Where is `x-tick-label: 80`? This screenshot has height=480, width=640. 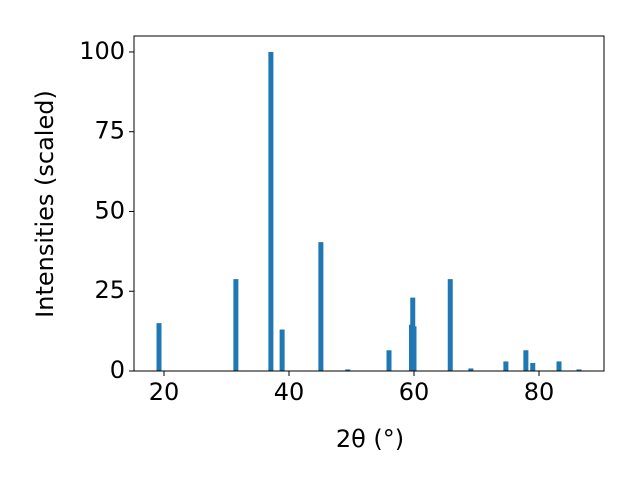
x-tick-label: 80 is located at coordinates (539, 392).